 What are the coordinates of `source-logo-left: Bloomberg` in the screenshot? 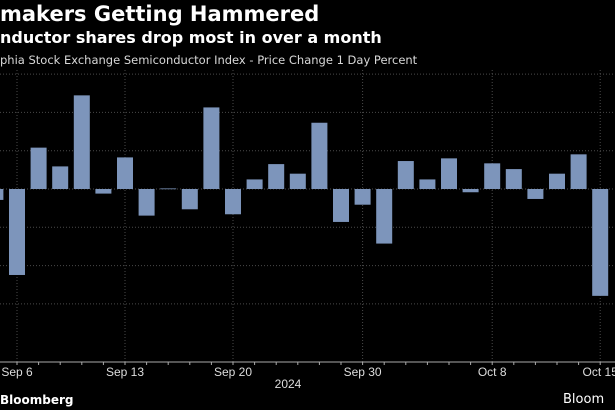 It's located at (37, 400).